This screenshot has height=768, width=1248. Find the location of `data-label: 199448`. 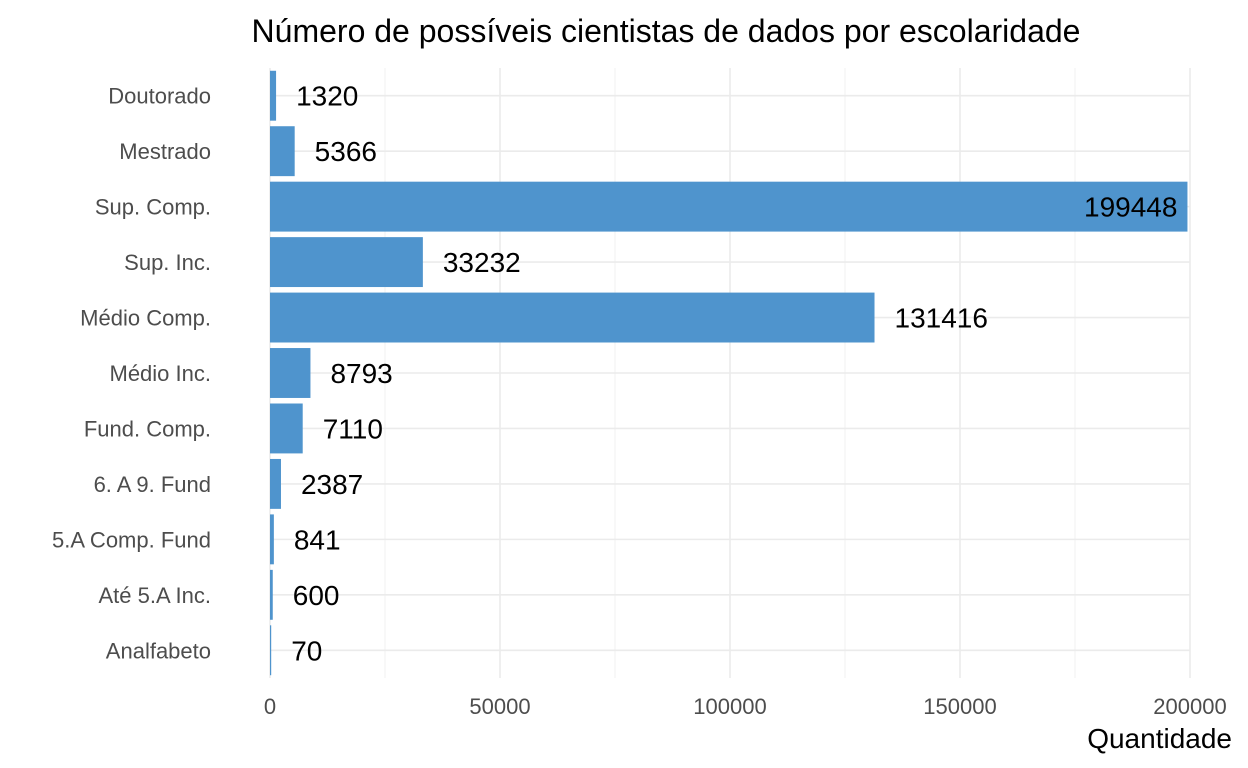

data-label: 199448 is located at coordinates (1130, 207).